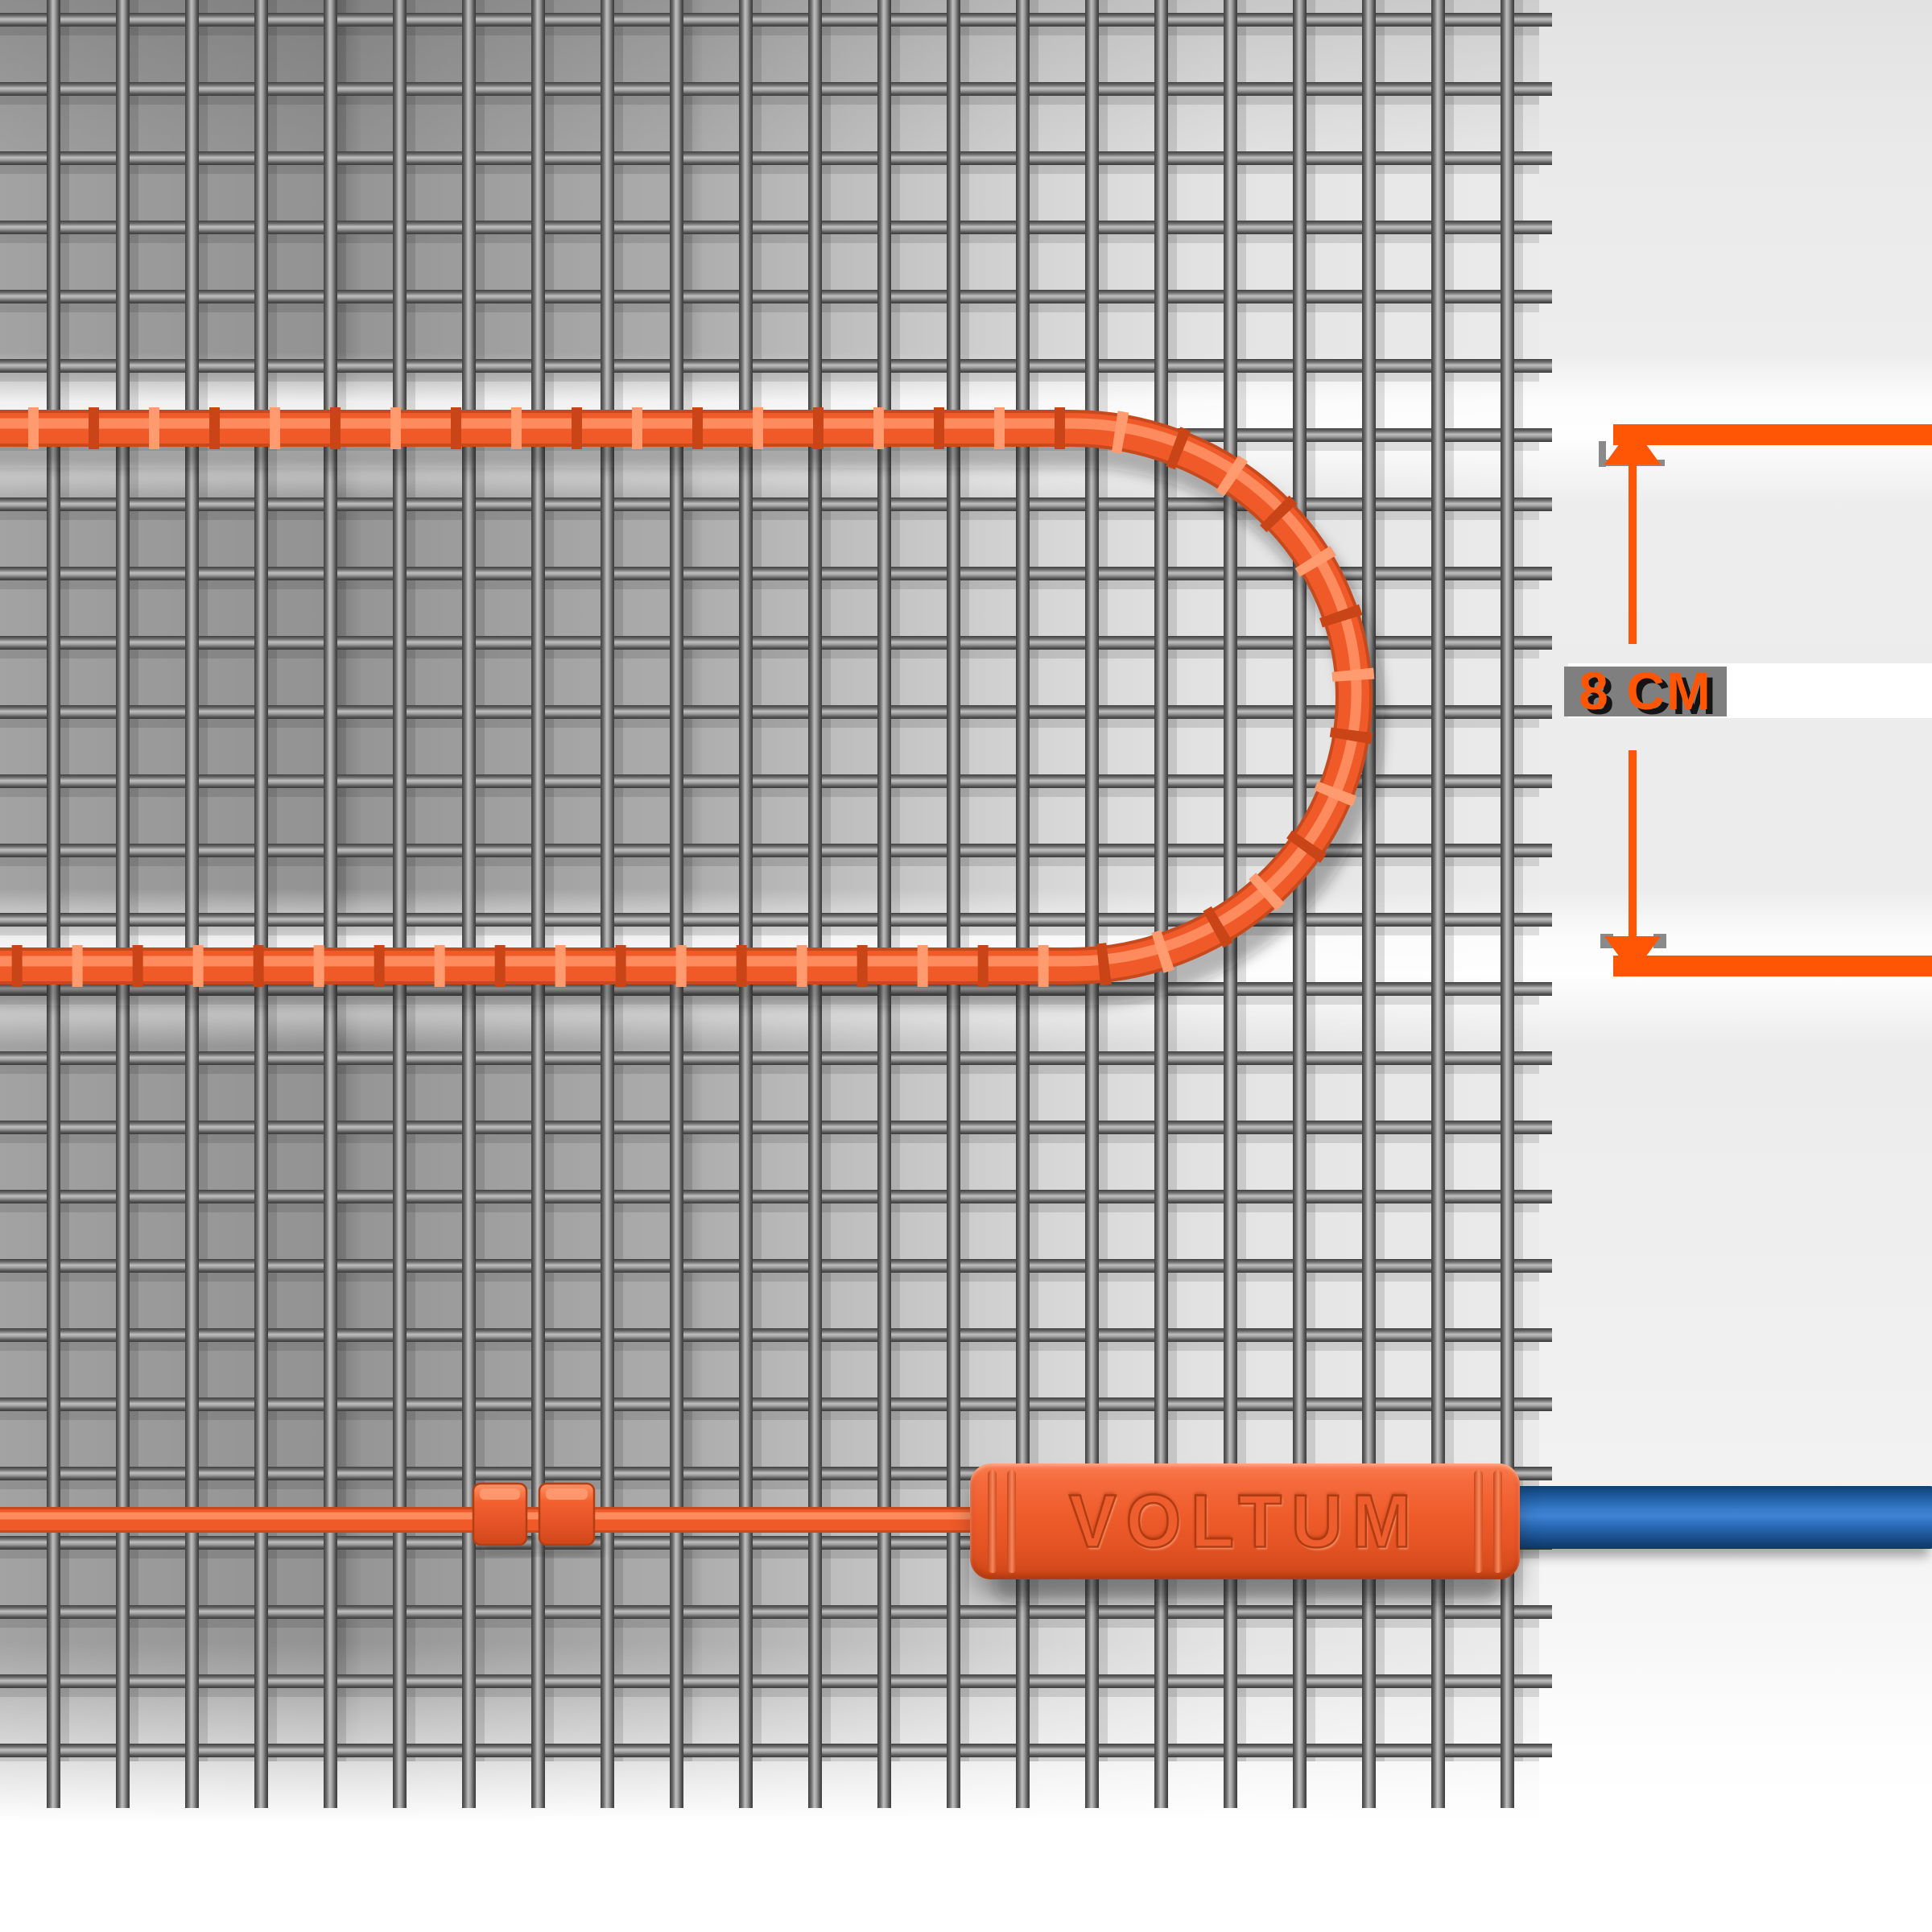  Describe the element at coordinates (1545, 880) in the screenshot. I see `mesh-horizontal-wire-stubs` at that location.